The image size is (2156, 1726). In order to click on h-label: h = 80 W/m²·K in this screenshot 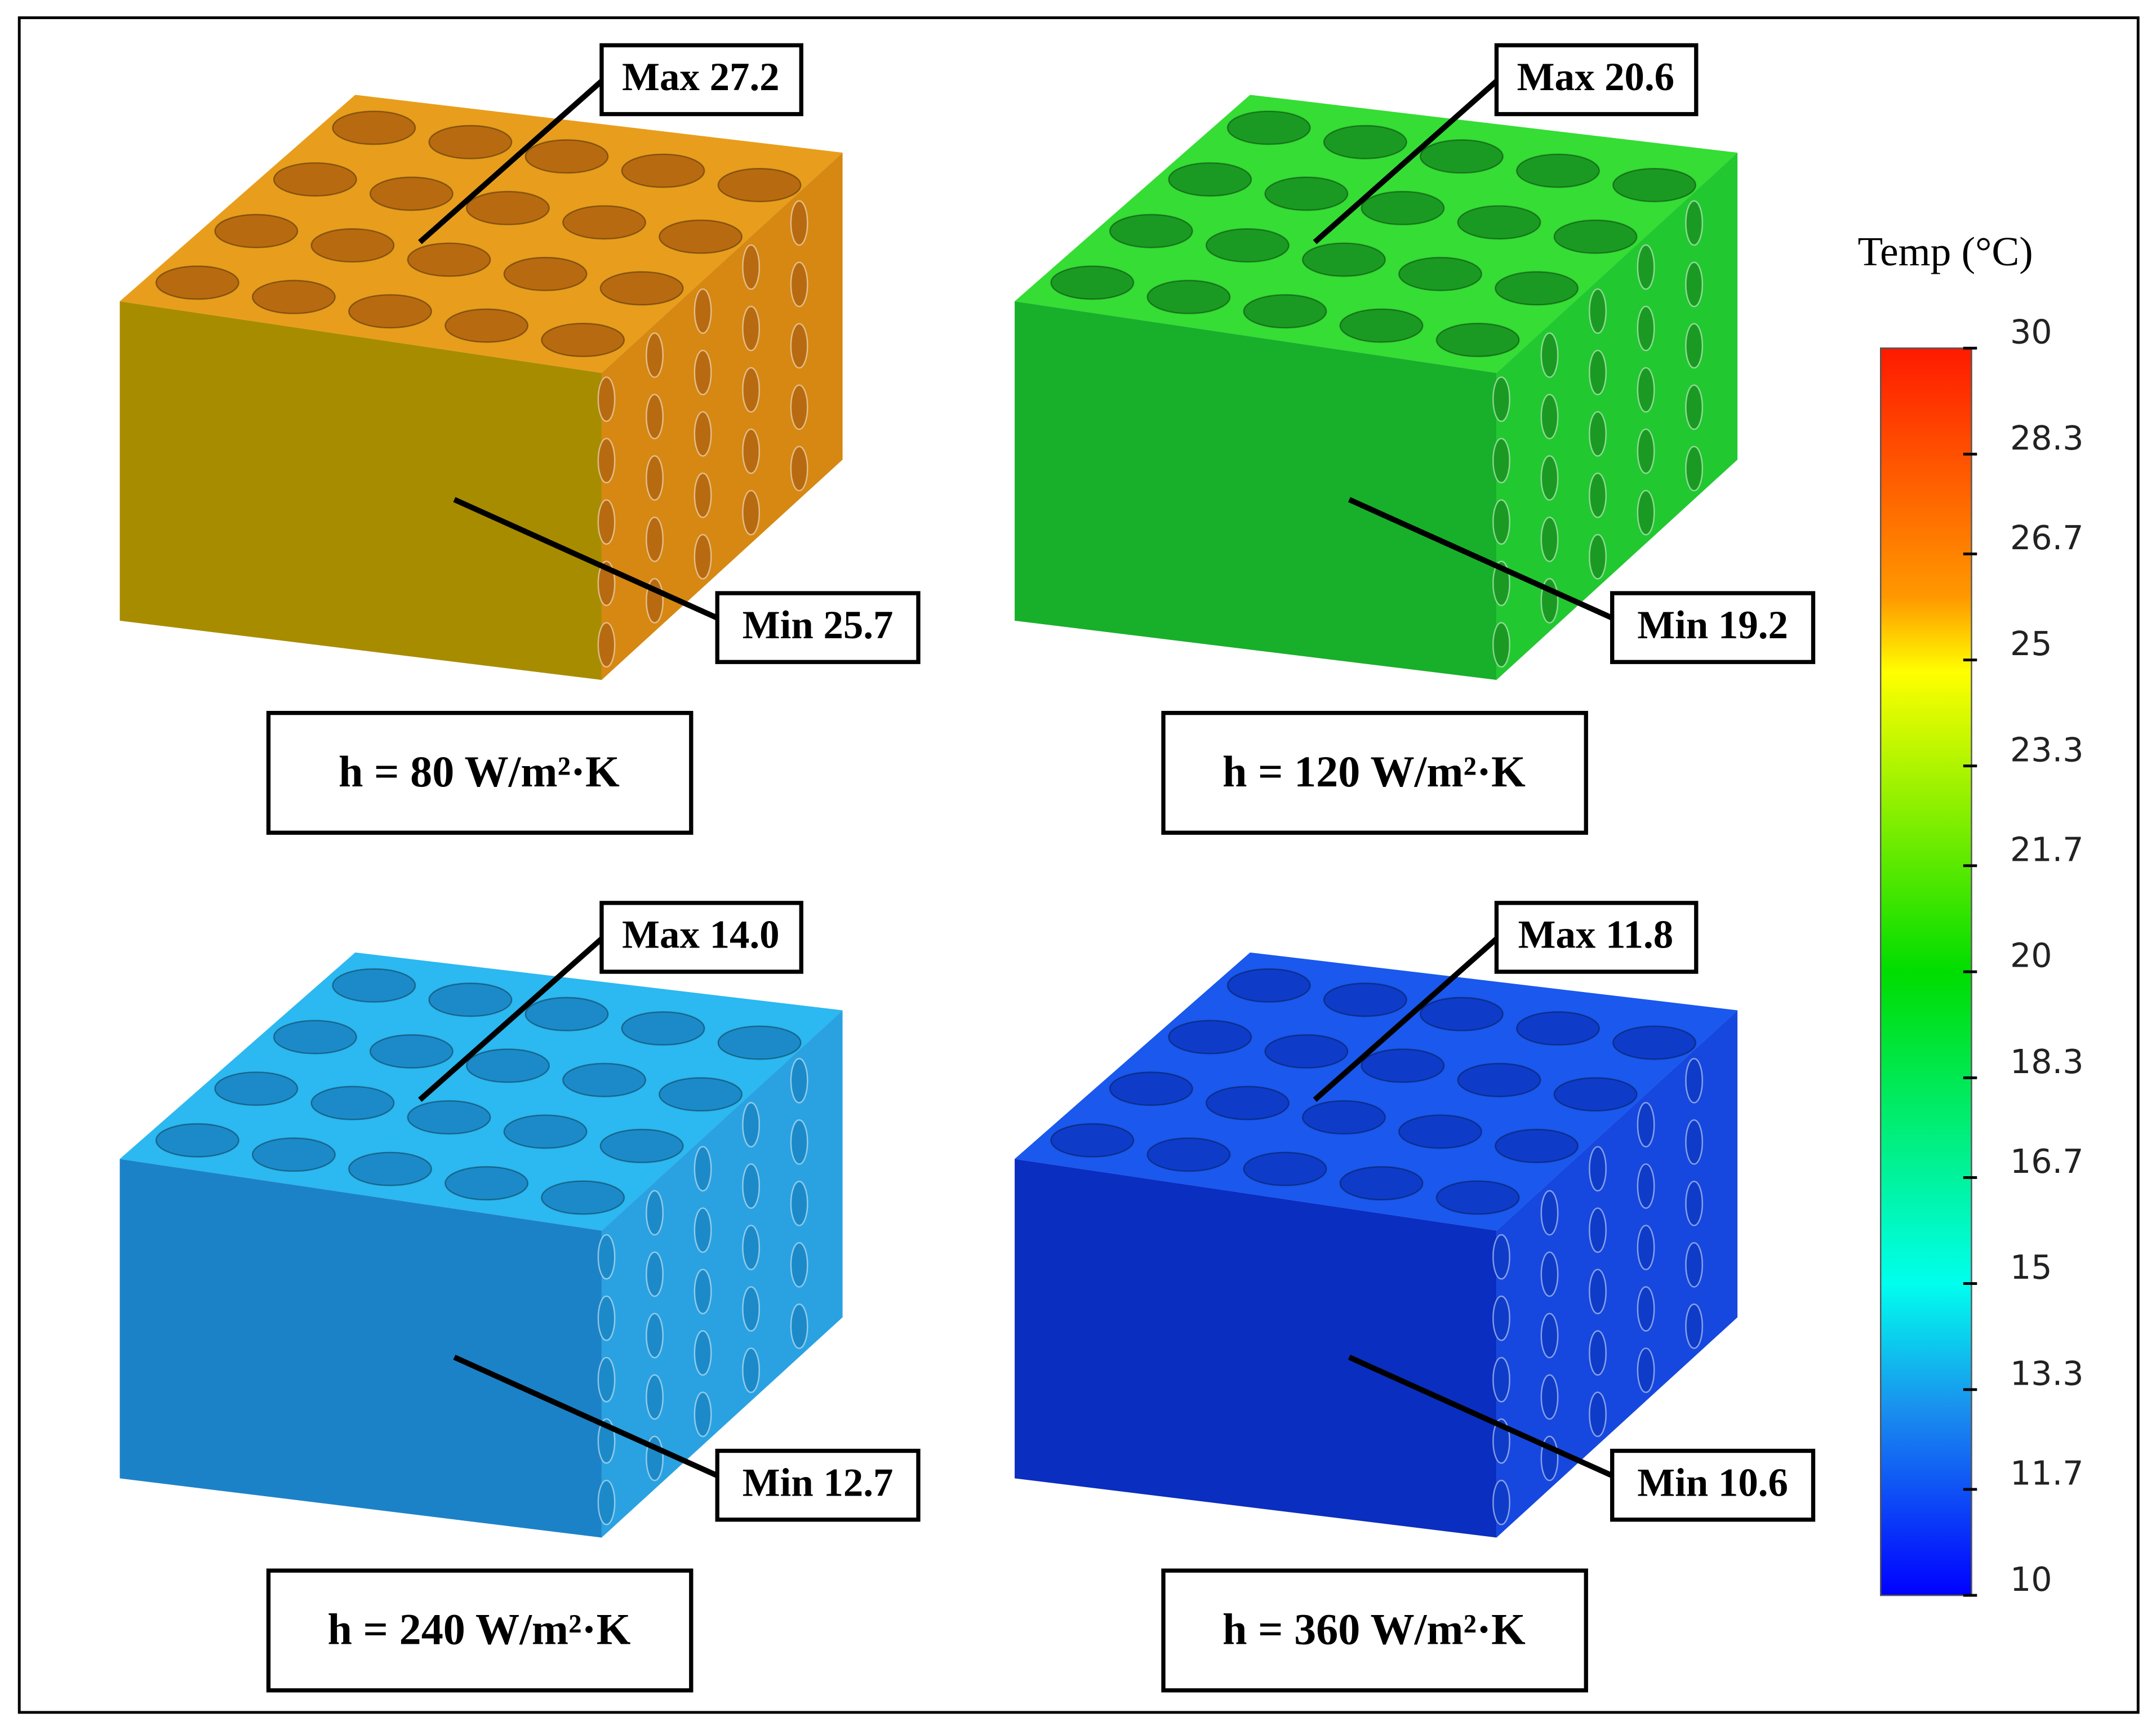, I will do `click(479, 771)`.